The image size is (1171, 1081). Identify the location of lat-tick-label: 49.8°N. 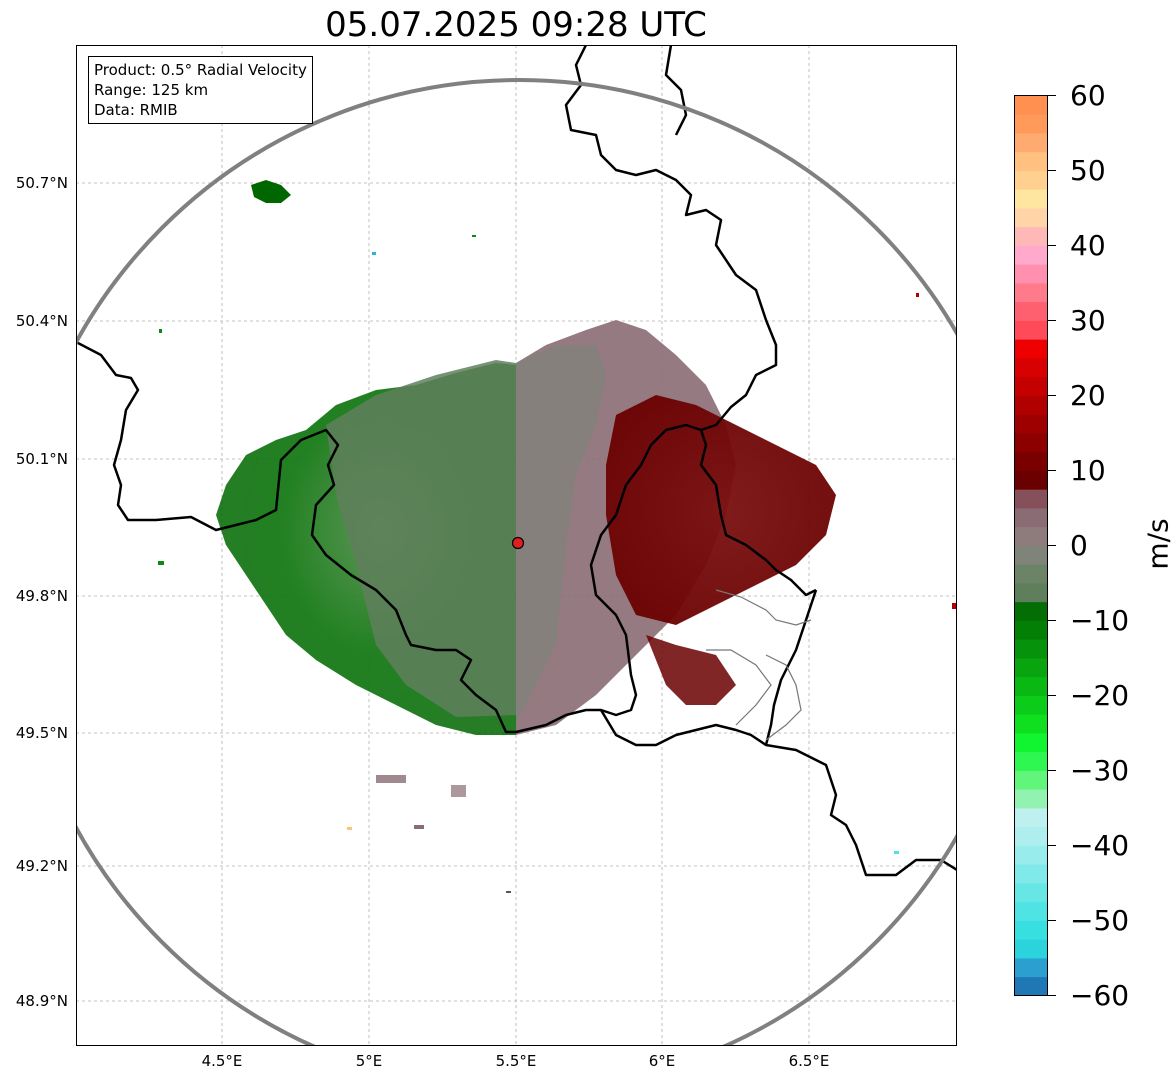
(41, 596).